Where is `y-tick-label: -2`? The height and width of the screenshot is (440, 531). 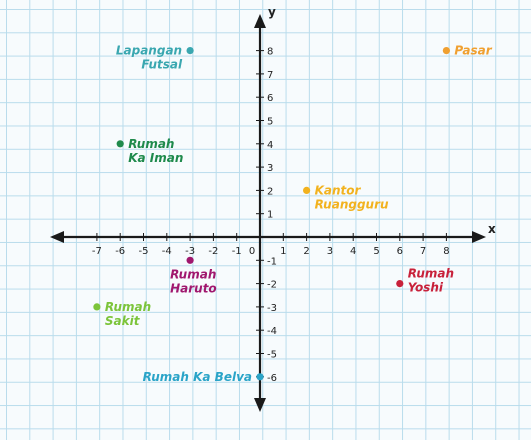
y-tick-label: -2 is located at coordinates (272, 285).